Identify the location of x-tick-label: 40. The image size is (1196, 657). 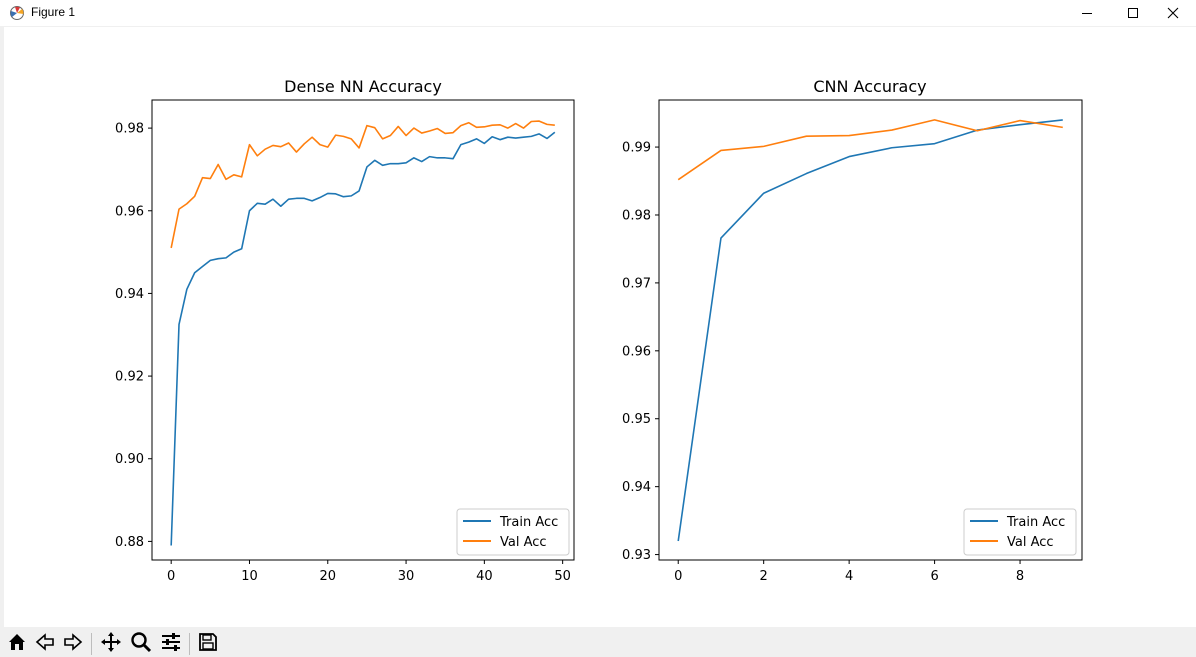
(484, 576).